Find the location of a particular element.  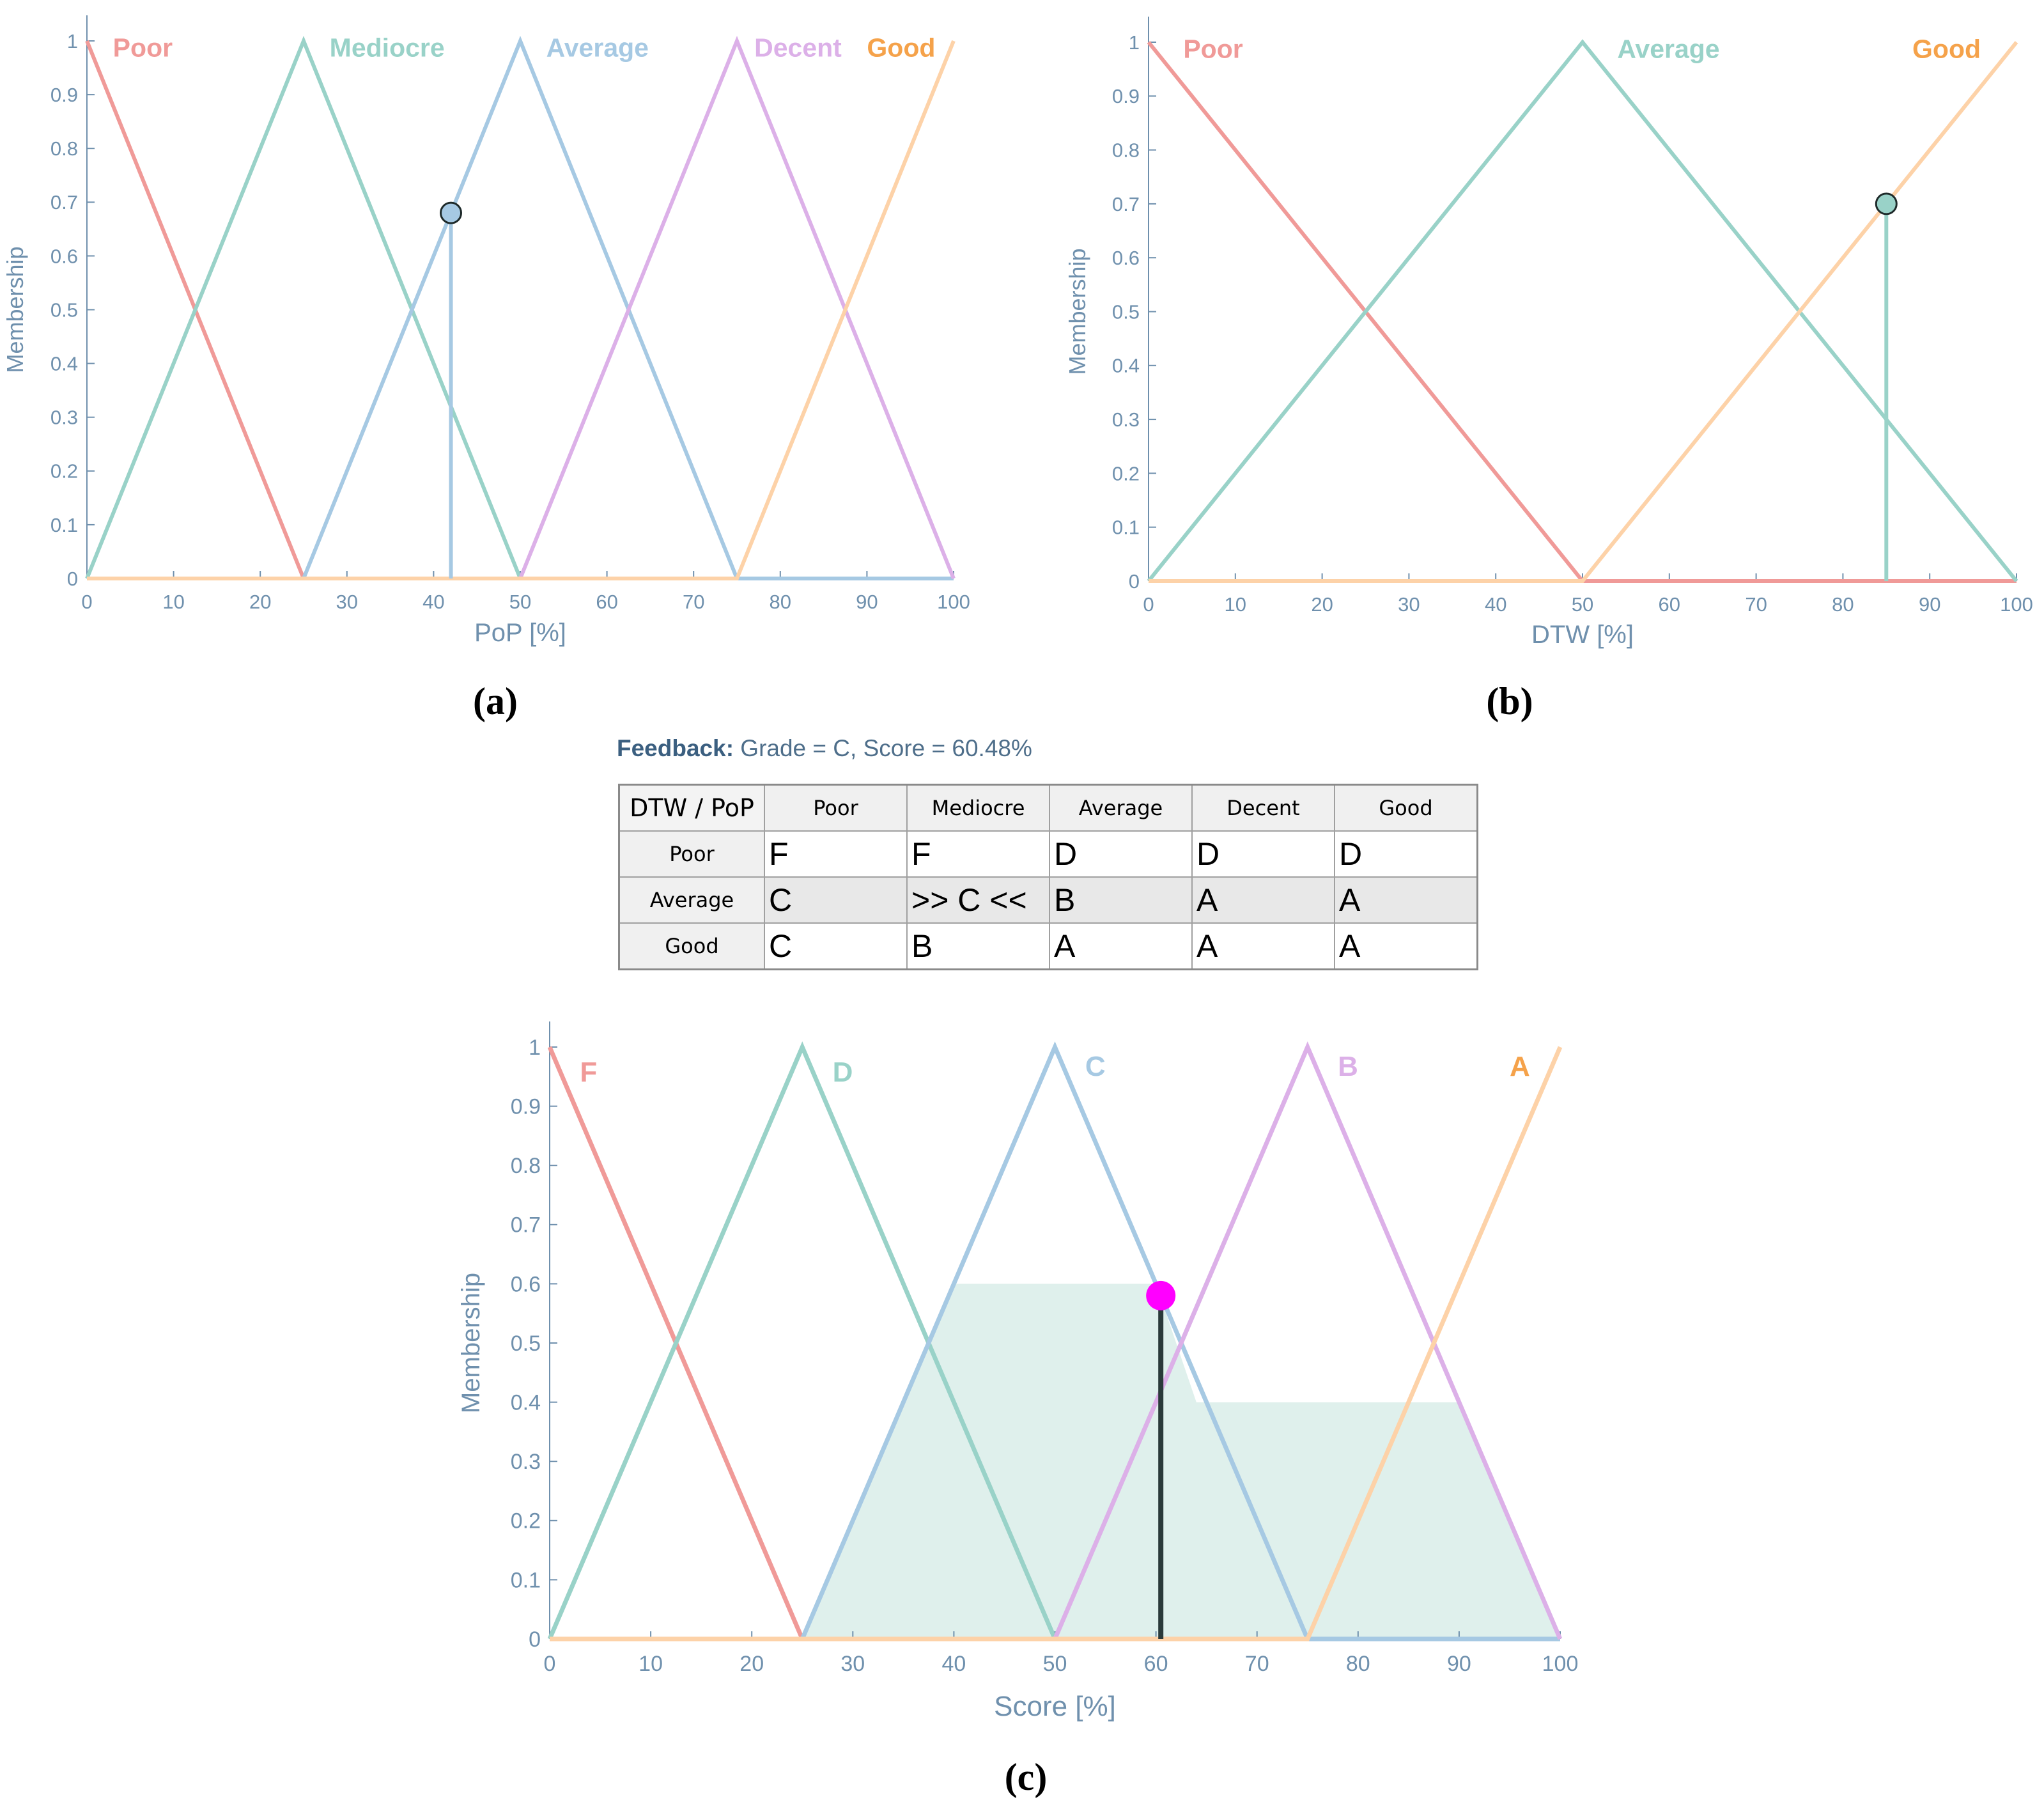

table-row-header: Good is located at coordinates (691, 946).